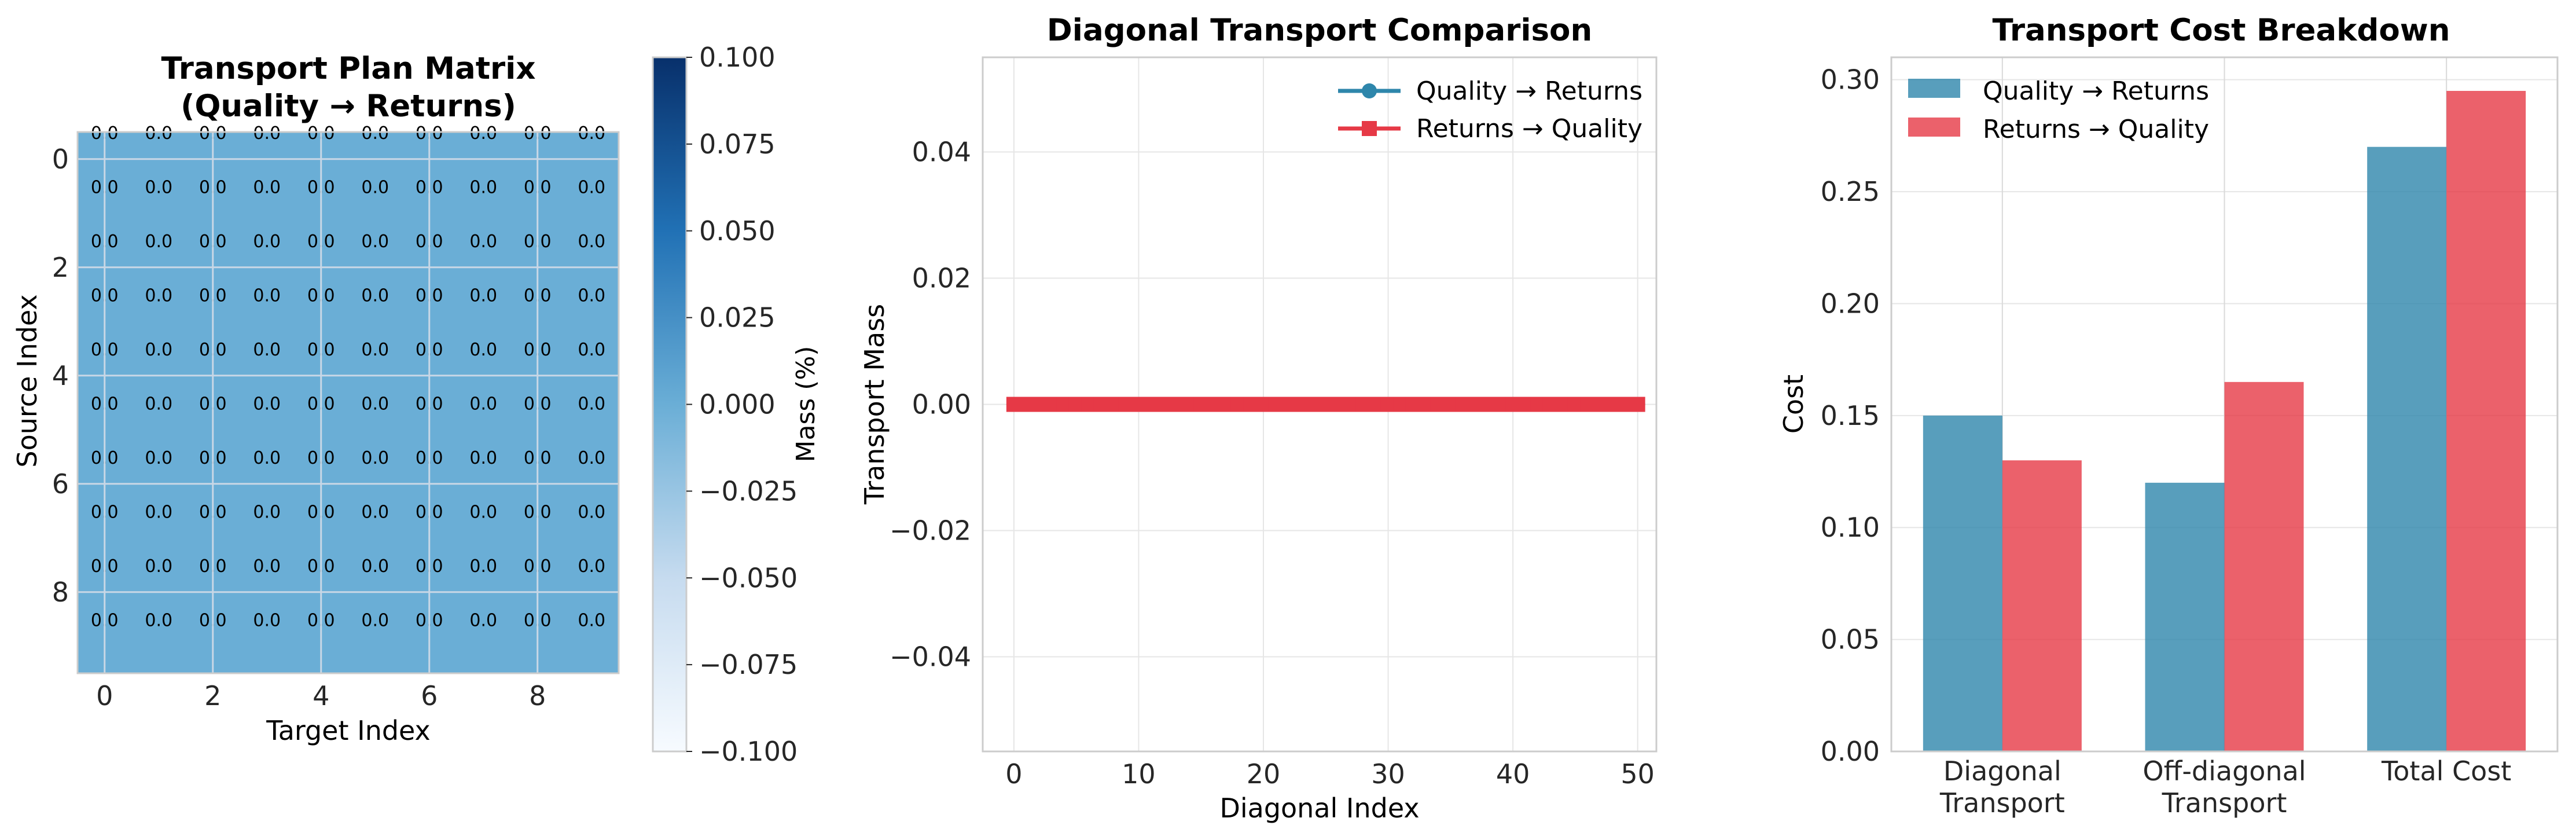  Describe the element at coordinates (537, 695) in the screenshot. I see `heatmap-x-tick-label: 8` at that location.